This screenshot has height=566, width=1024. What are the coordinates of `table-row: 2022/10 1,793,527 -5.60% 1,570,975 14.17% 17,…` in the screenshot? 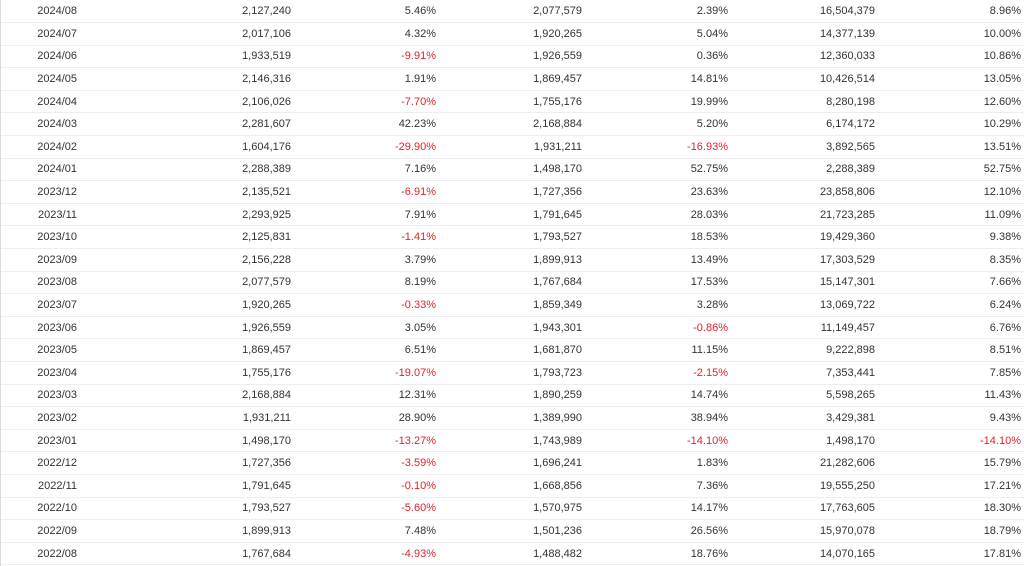 It's located at (512, 509).